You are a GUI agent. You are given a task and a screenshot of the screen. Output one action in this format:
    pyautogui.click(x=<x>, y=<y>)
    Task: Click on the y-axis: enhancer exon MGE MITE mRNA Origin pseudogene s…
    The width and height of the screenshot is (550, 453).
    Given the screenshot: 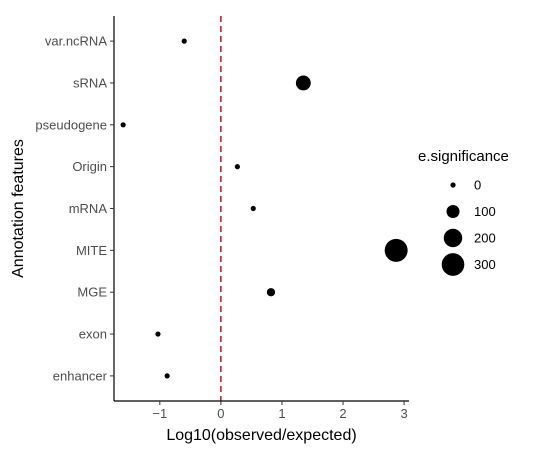 What is the action you would take?
    pyautogui.click(x=75, y=208)
    